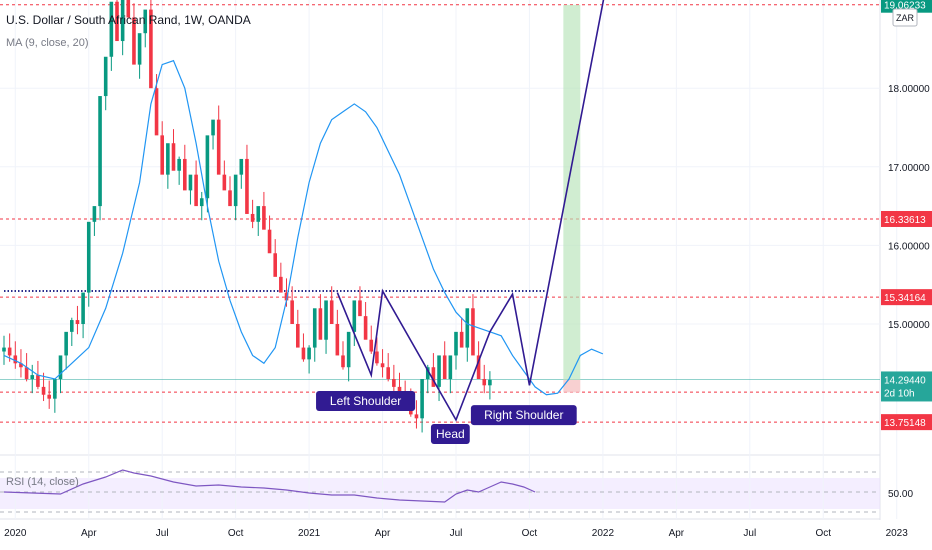 This screenshot has height=550, width=932. What do you see at coordinates (909, 246) in the screenshot?
I see `y-tick-label: 16.00000` at bounding box center [909, 246].